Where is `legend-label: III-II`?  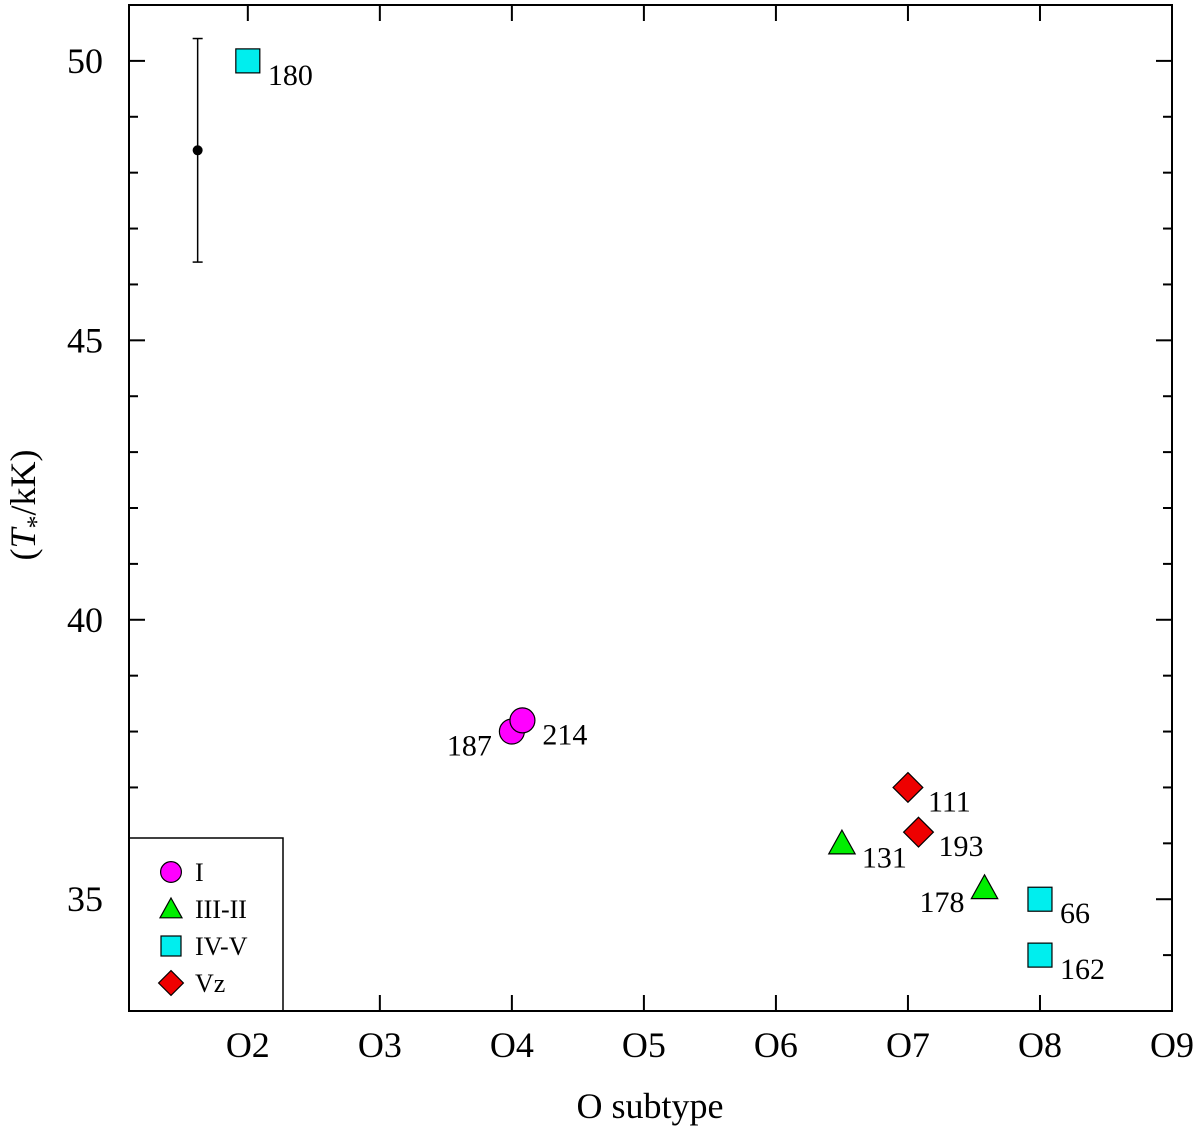 legend-label: III-II is located at coordinates (221, 909).